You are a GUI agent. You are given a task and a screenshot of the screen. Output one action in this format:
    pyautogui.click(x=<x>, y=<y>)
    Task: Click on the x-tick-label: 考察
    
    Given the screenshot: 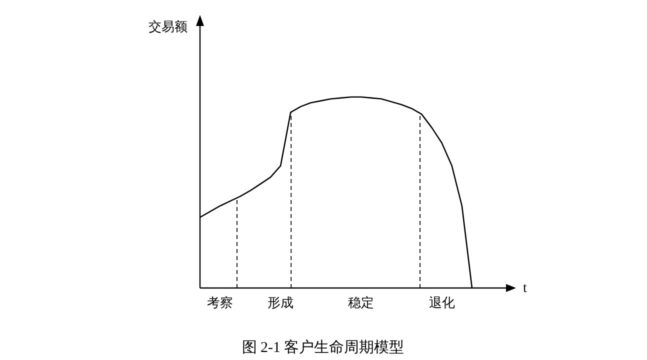 What is the action you would take?
    pyautogui.click(x=220, y=302)
    